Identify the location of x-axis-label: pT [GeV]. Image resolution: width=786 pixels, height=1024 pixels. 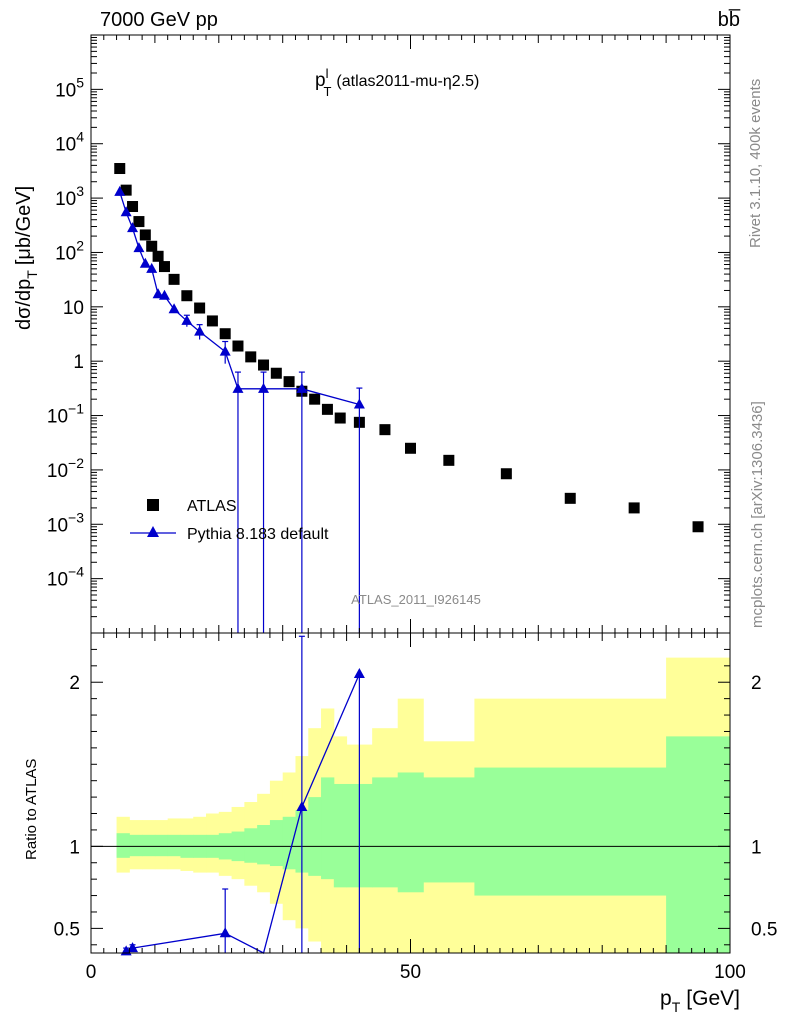
(700, 1001).